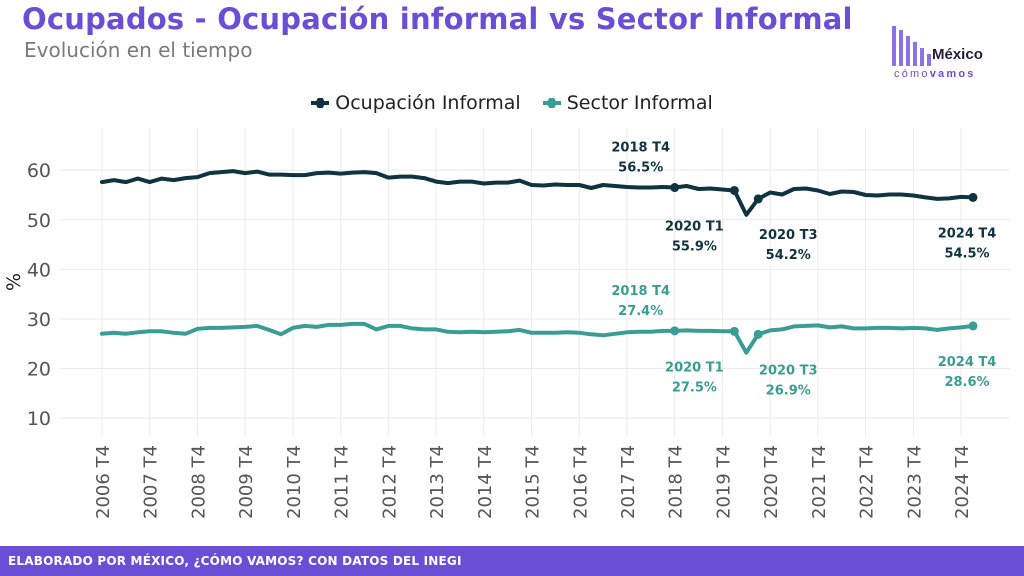 This screenshot has width=1024, height=576. What do you see at coordinates (320, 103) in the screenshot?
I see `legend-swatch-ocupacion` at bounding box center [320, 103].